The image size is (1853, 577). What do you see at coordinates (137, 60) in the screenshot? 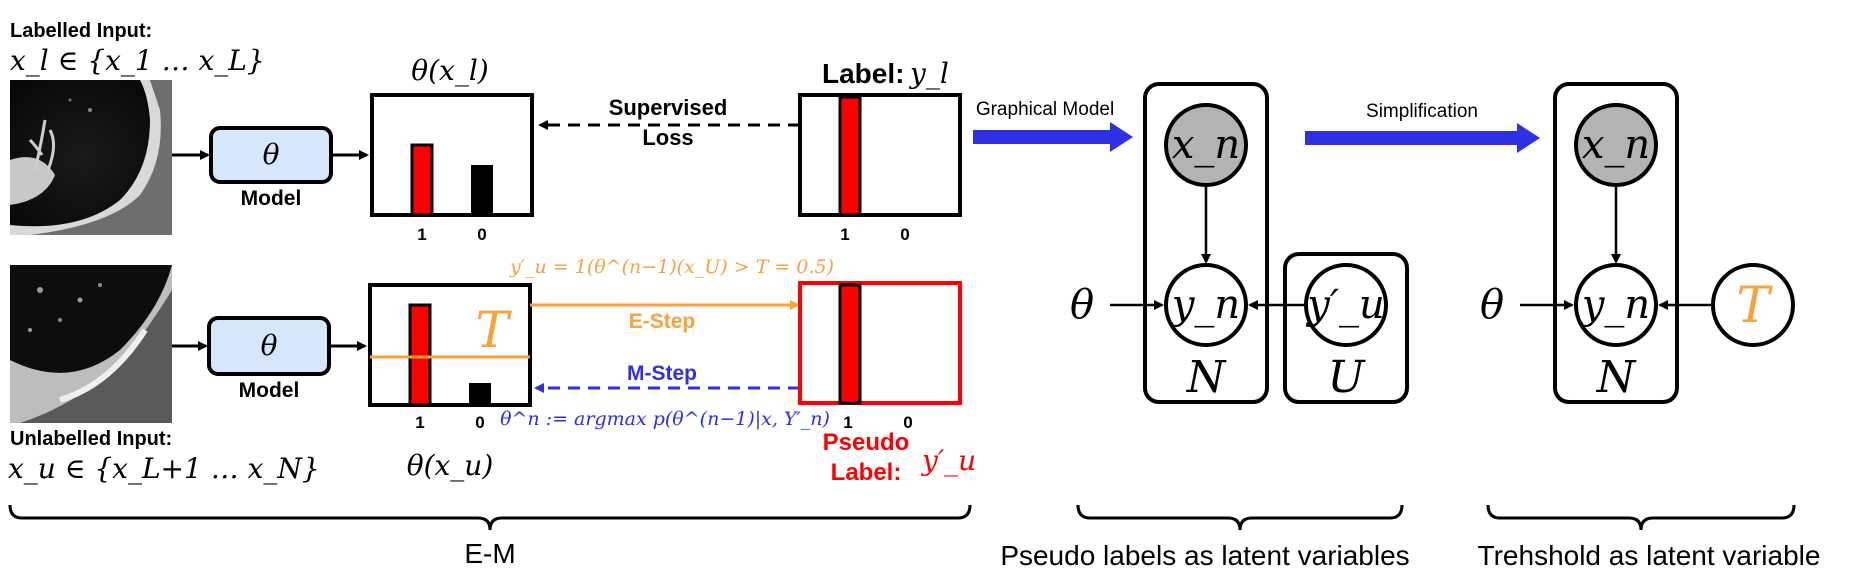
I see `labelled-input-set: x_l ∈ {x_1 … x_L}` at bounding box center [137, 60].